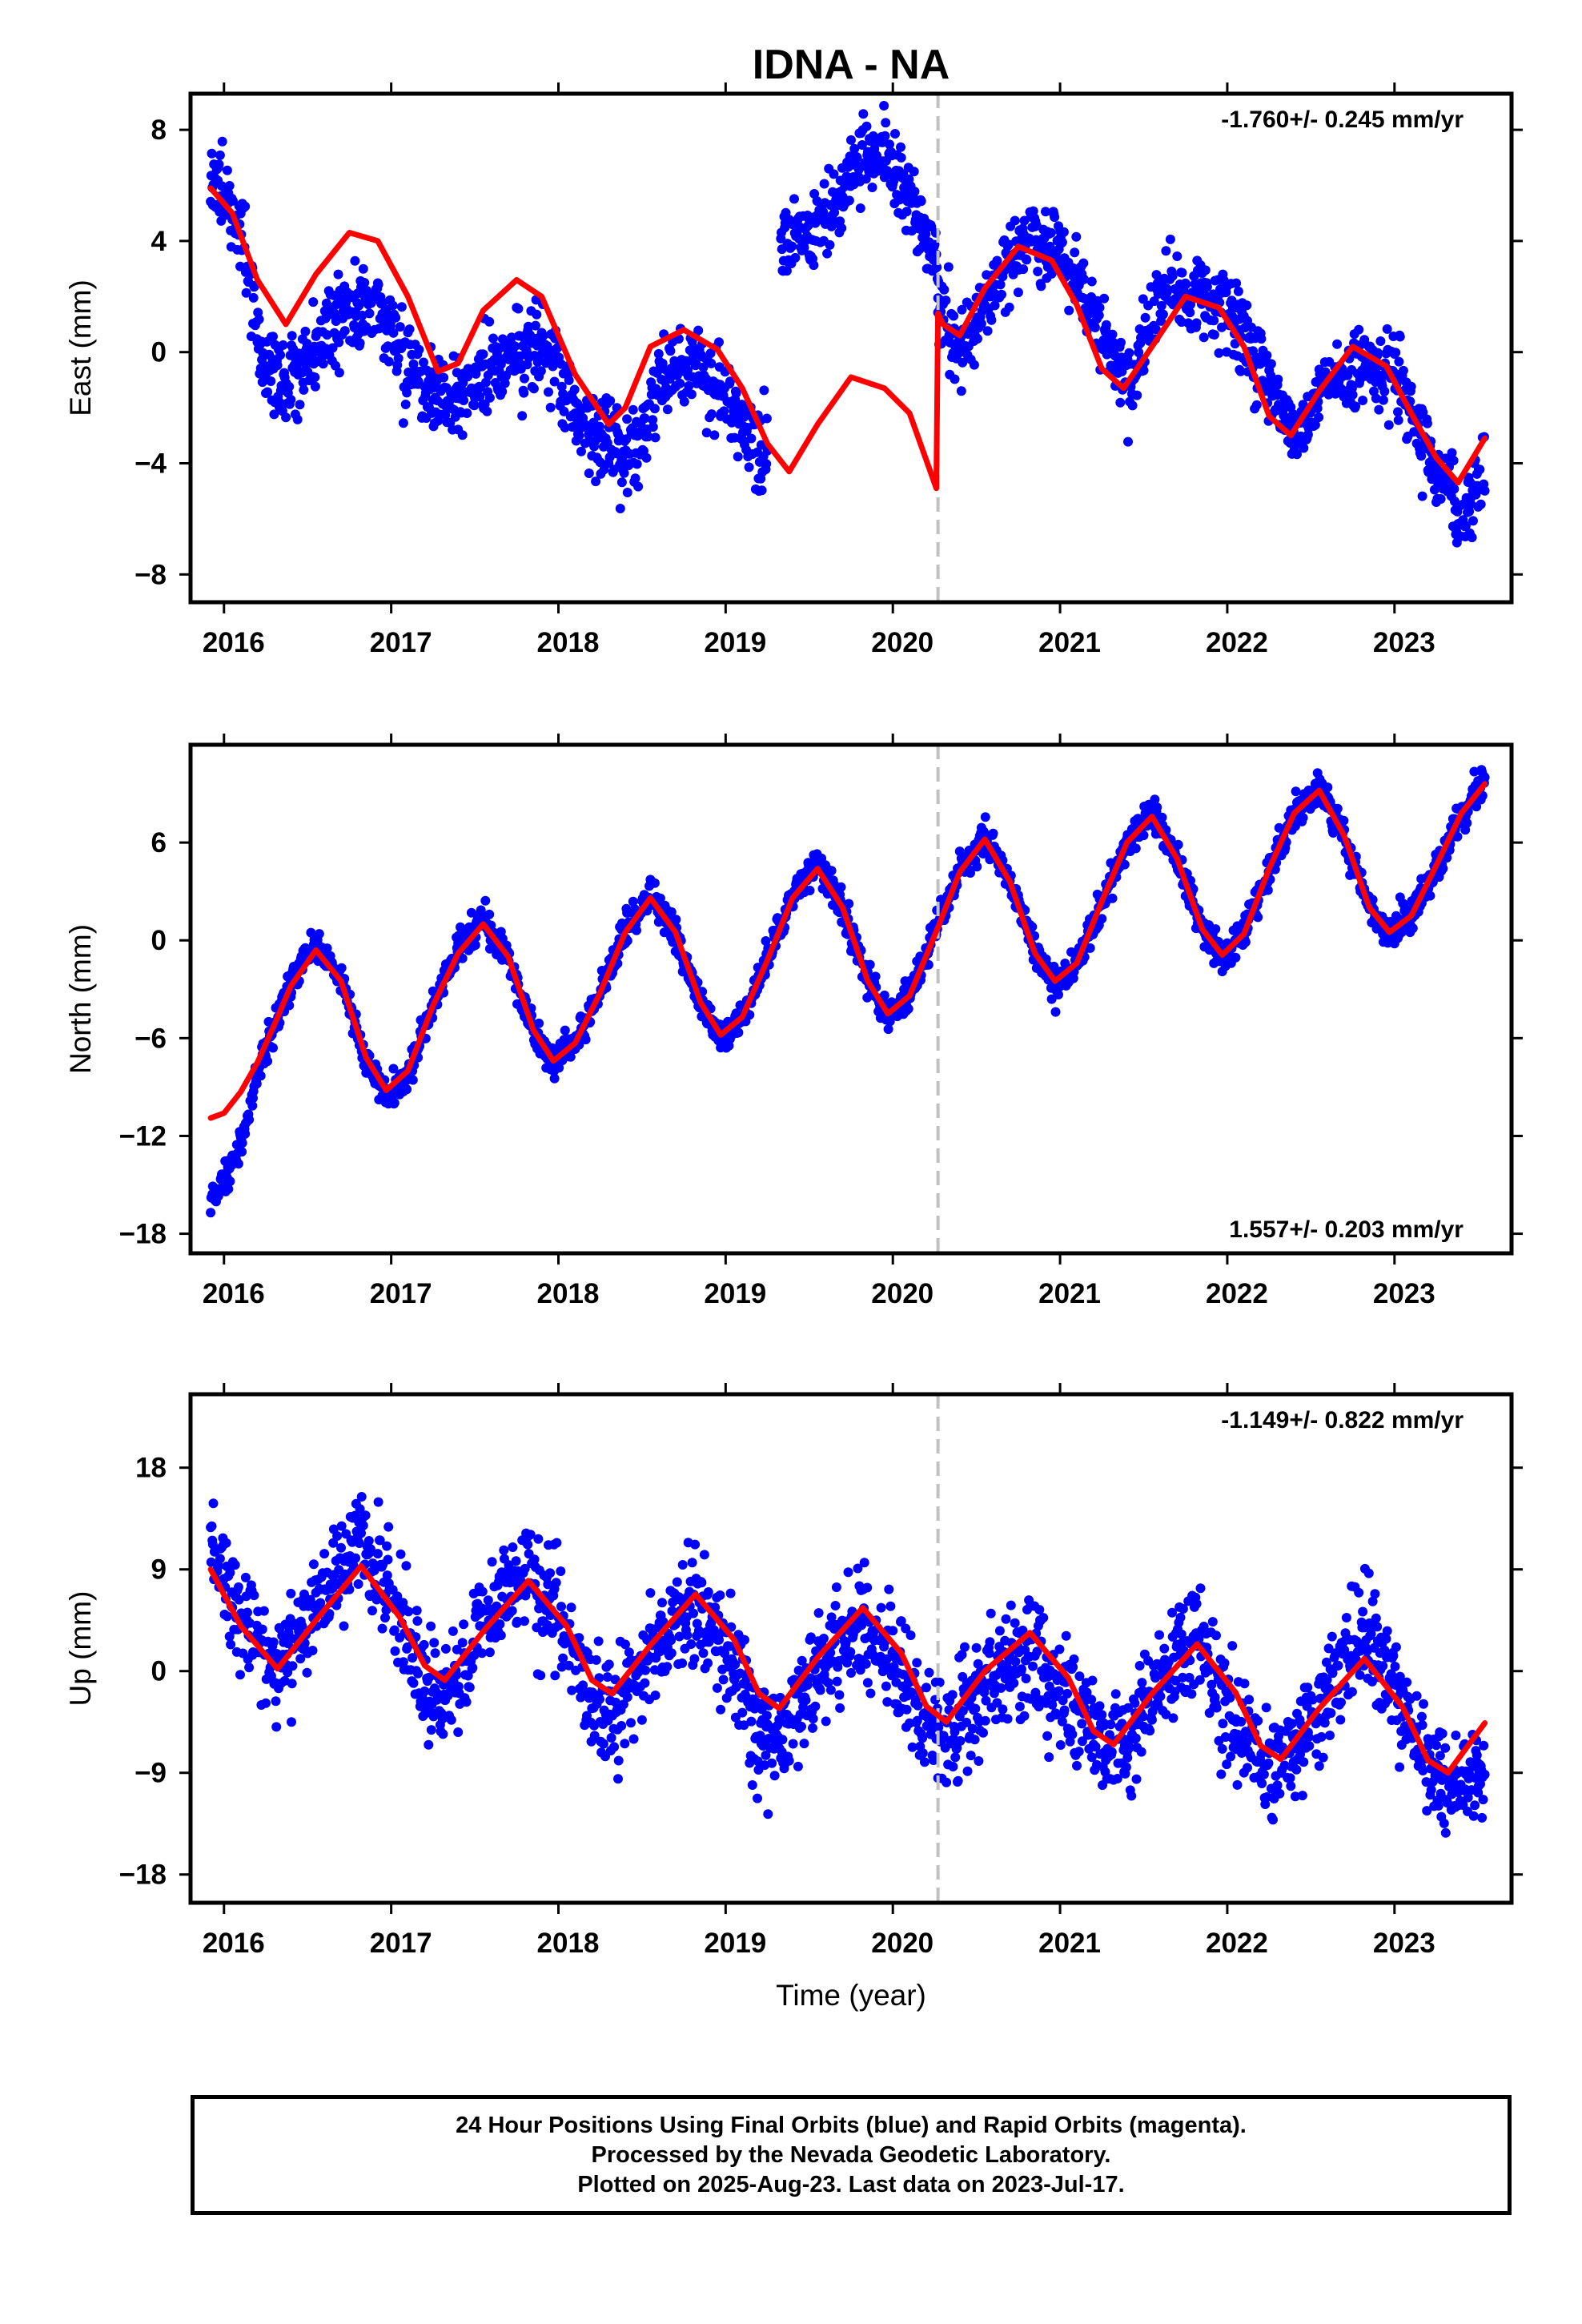 Image resolution: width=1582 pixels, height=2324 pixels. Describe the element at coordinates (1404, 1294) in the screenshot. I see `x-tick-label: 2023` at that location.